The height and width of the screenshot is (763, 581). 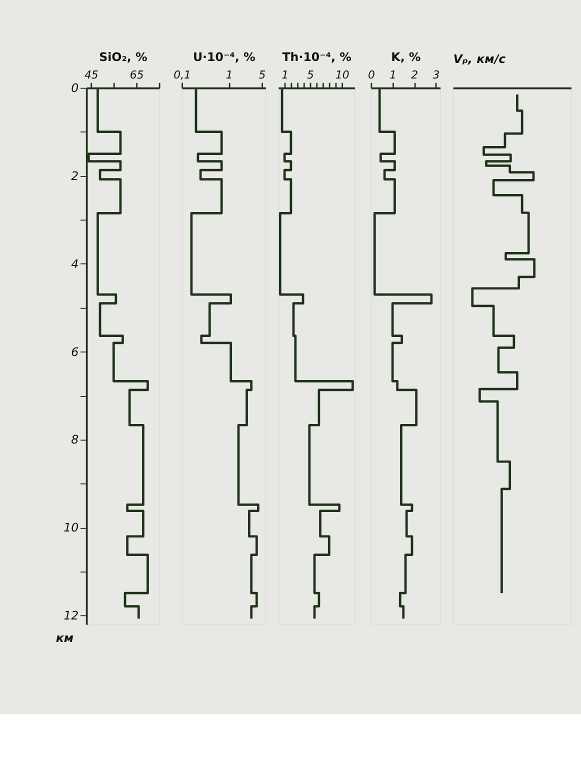 What do you see at coordinates (371, 75) in the screenshot?
I see `x-tick-label: 0` at bounding box center [371, 75].